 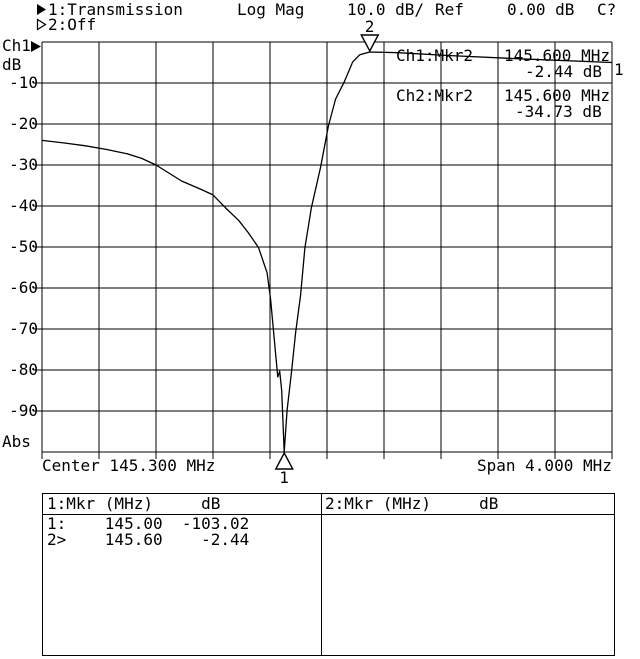 What do you see at coordinates (41, 9) in the screenshot?
I see `trace1-active-arrow-icon` at bounding box center [41, 9].